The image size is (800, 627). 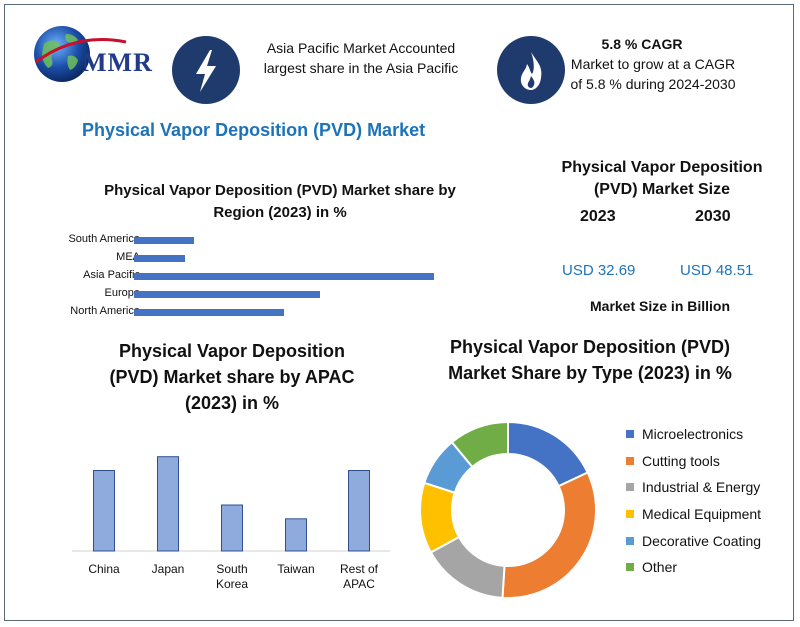 I want to click on legend-item: Other, so click(x=651, y=567).